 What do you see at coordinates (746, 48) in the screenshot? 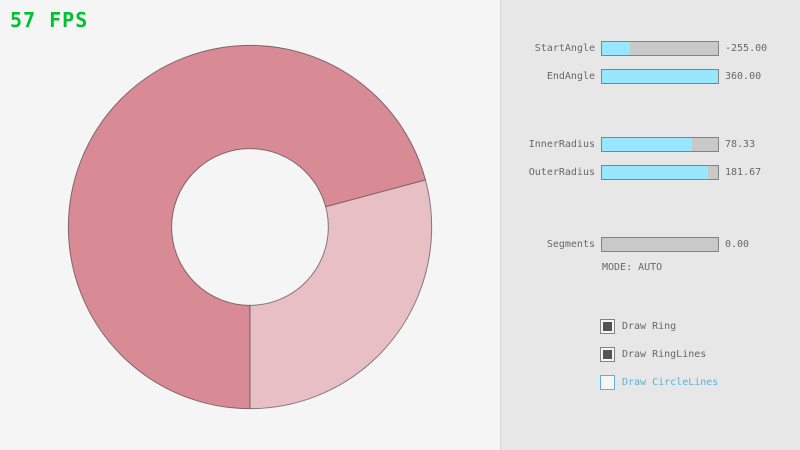
I see `startangle-value: -255.00` at bounding box center [746, 48].